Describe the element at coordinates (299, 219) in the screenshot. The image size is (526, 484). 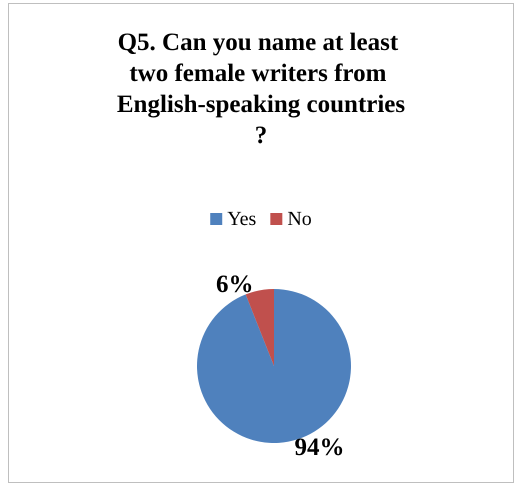
I see `legend-label: No` at that location.